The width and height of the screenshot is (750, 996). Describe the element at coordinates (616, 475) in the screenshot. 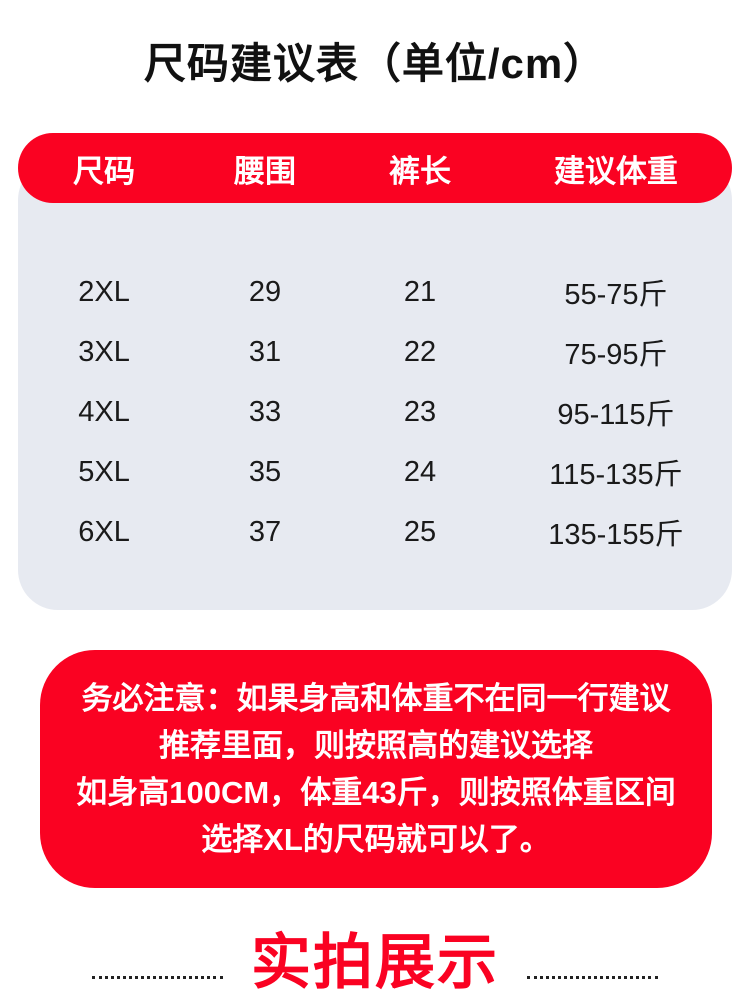

I see `table-cell-weight: 115-135斤` at that location.